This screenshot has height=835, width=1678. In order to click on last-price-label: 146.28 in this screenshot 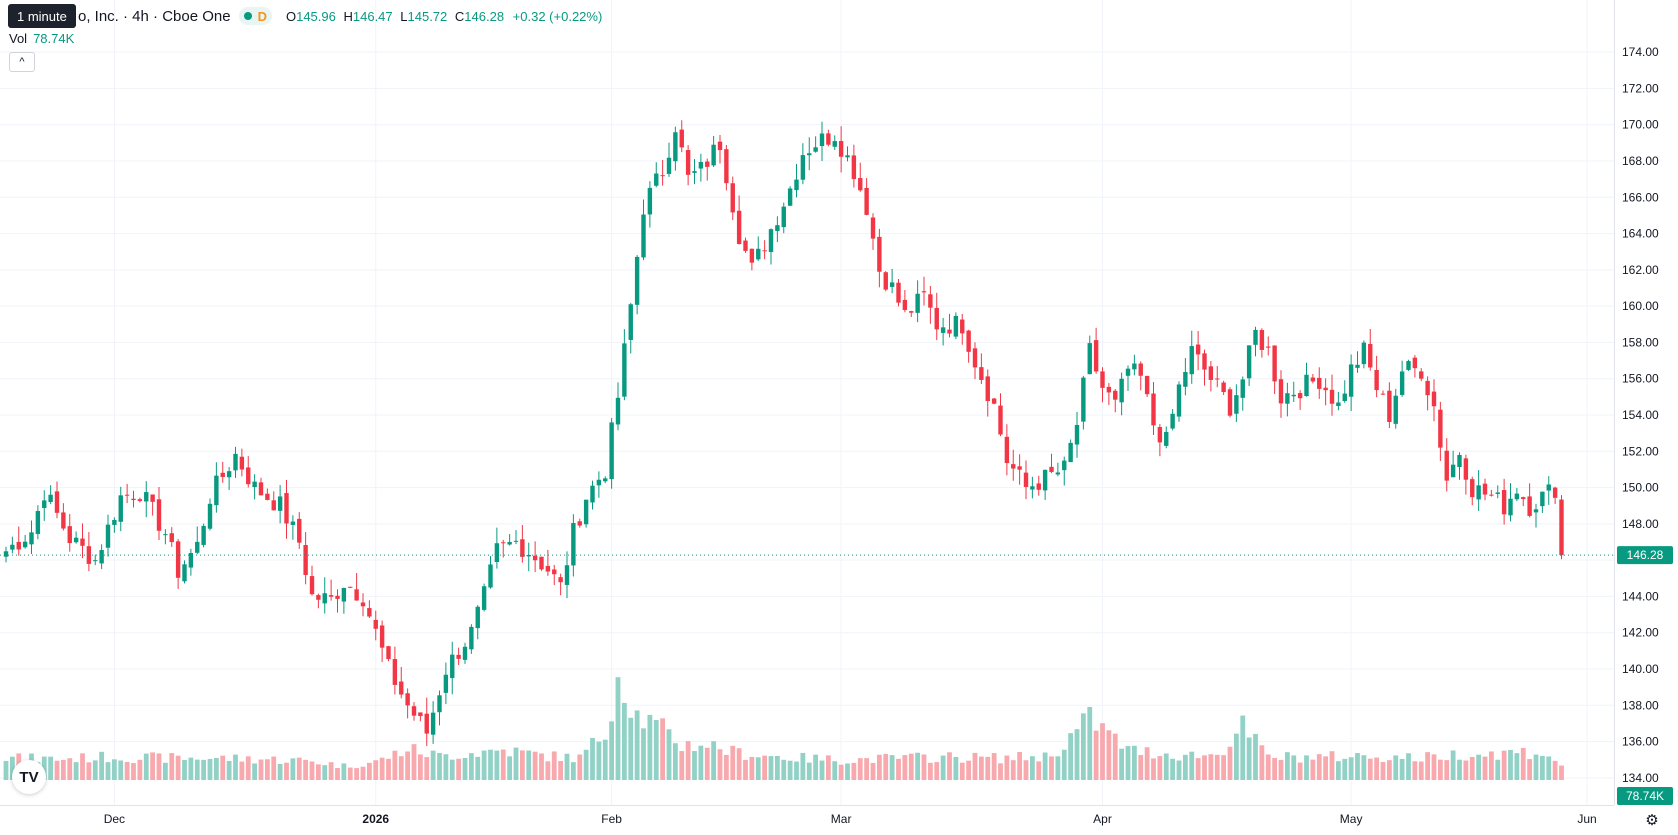, I will do `click(1645, 555)`.